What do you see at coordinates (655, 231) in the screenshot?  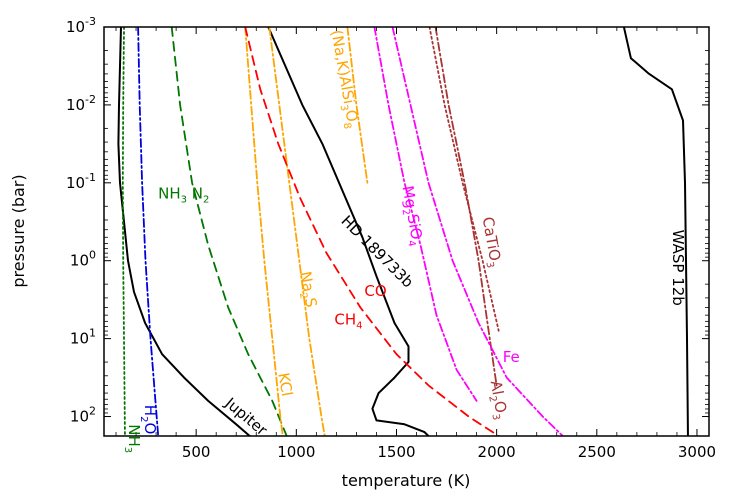 I see `series-line-wasp-12b` at bounding box center [655, 231].